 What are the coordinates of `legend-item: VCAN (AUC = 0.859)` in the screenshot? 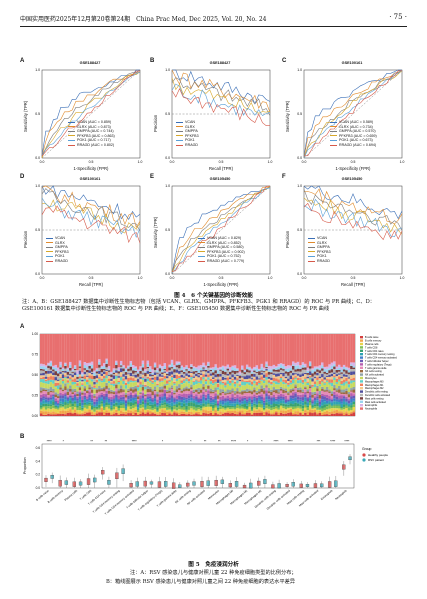 It's located at (91, 122).